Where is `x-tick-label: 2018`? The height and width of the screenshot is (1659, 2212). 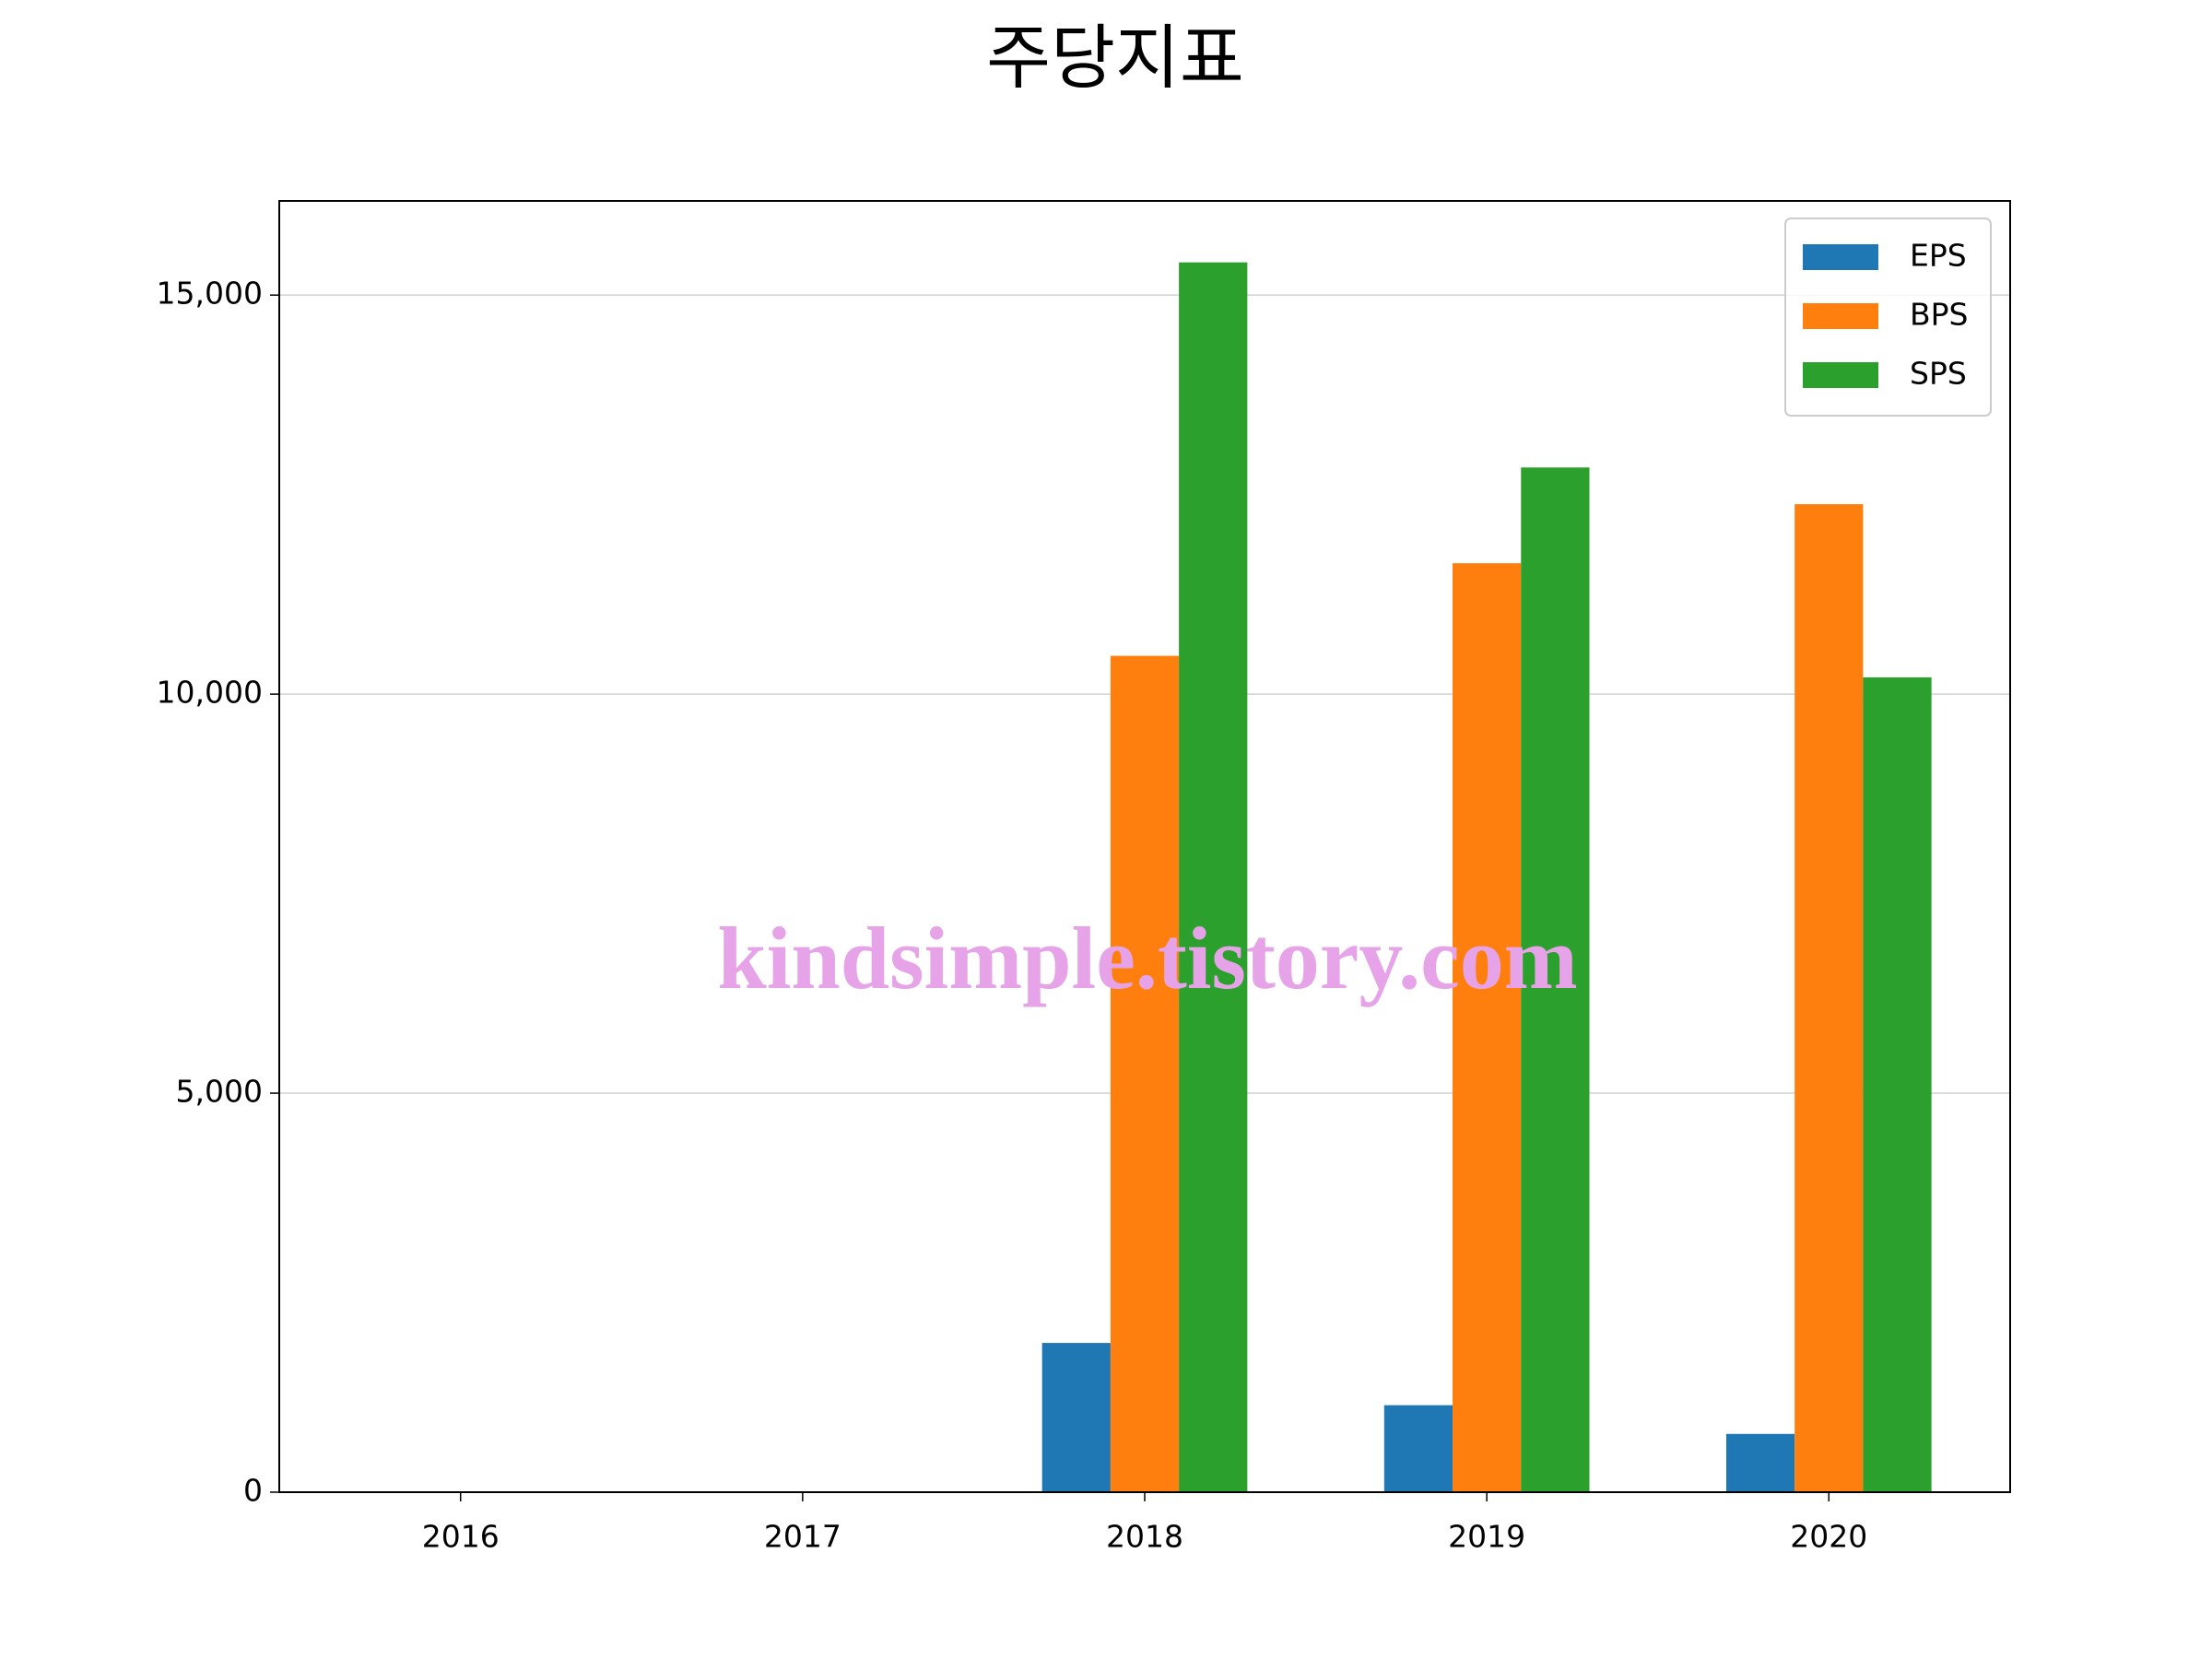 x-tick-label: 2018 is located at coordinates (1144, 1537).